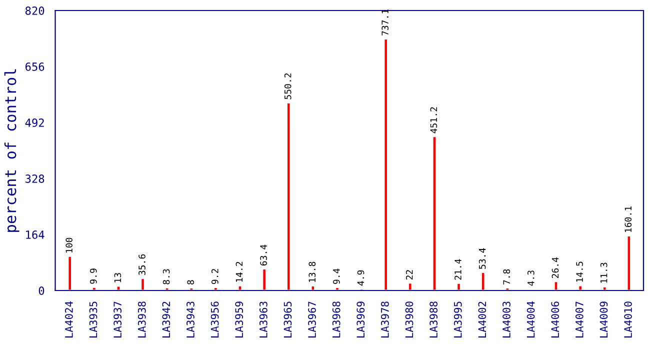  I want to click on data-label: 9.4, so click(336, 276).